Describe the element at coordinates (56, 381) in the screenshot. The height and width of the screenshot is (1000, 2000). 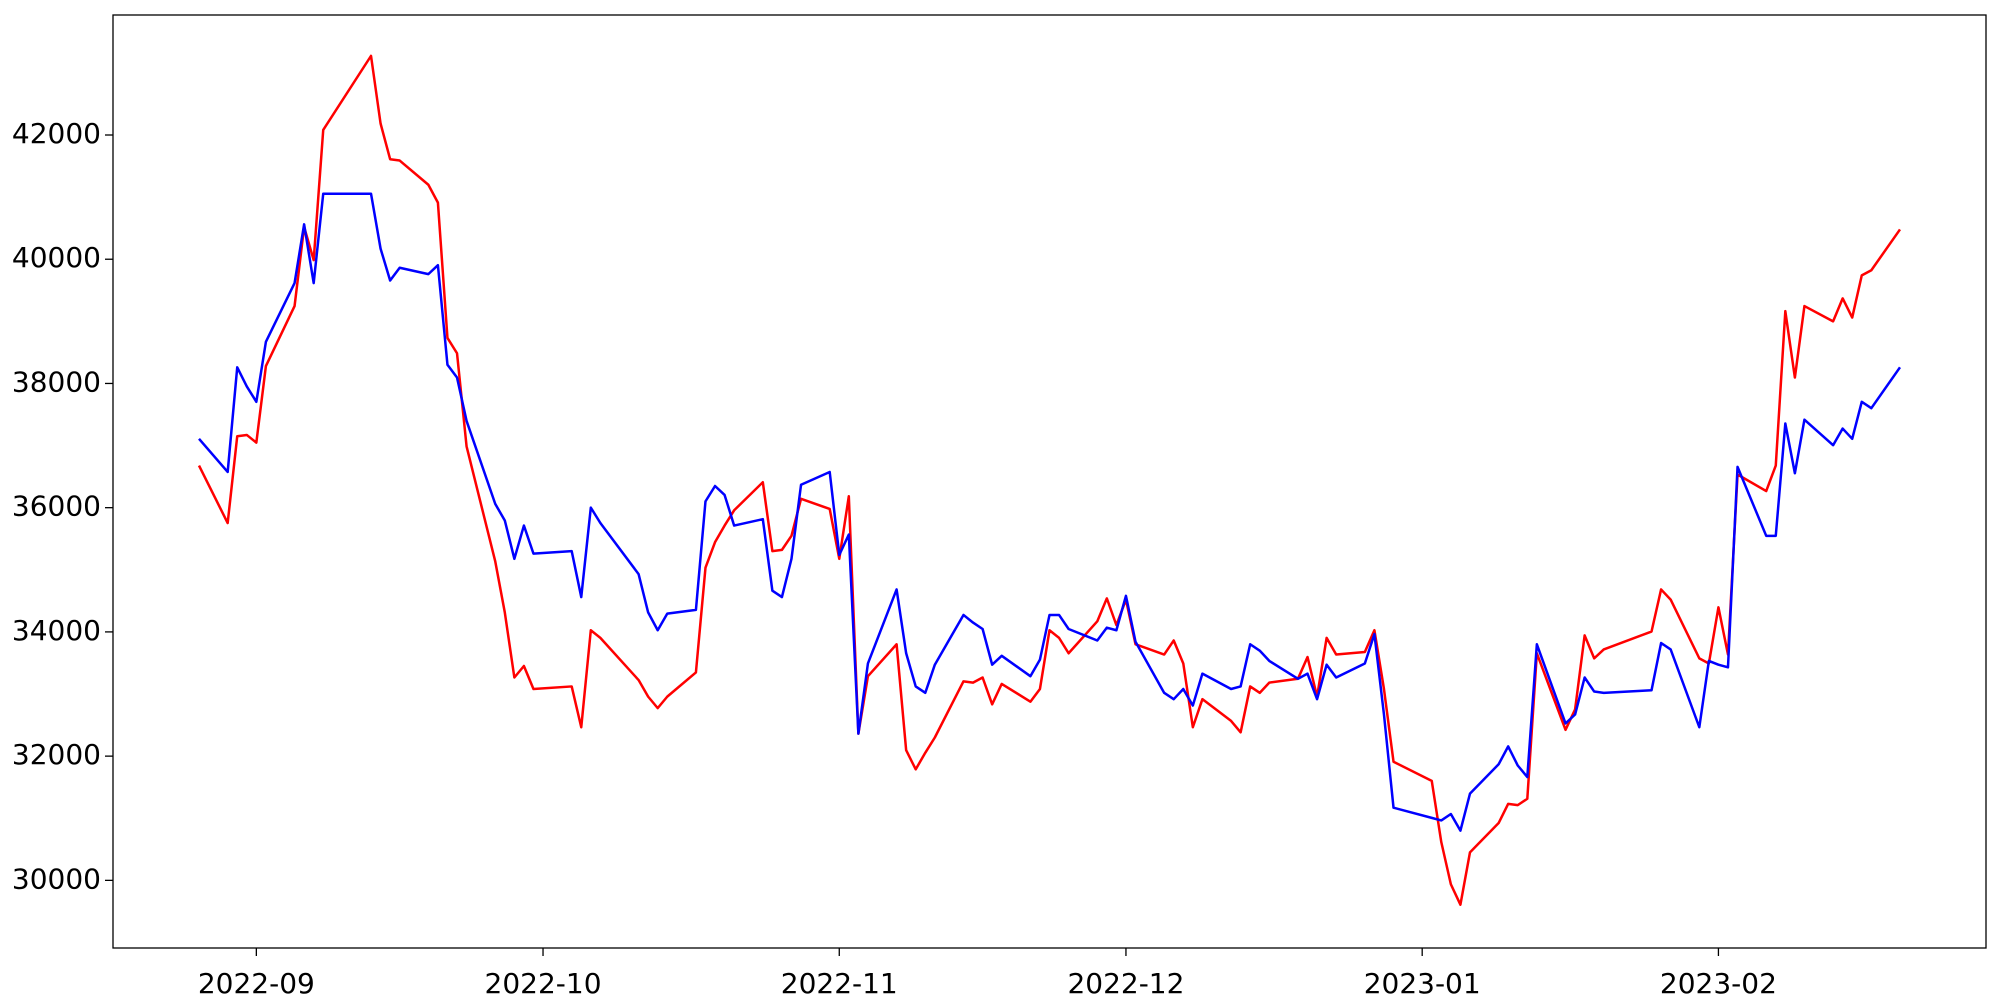
I see `y-tick-label: 38000` at that location.